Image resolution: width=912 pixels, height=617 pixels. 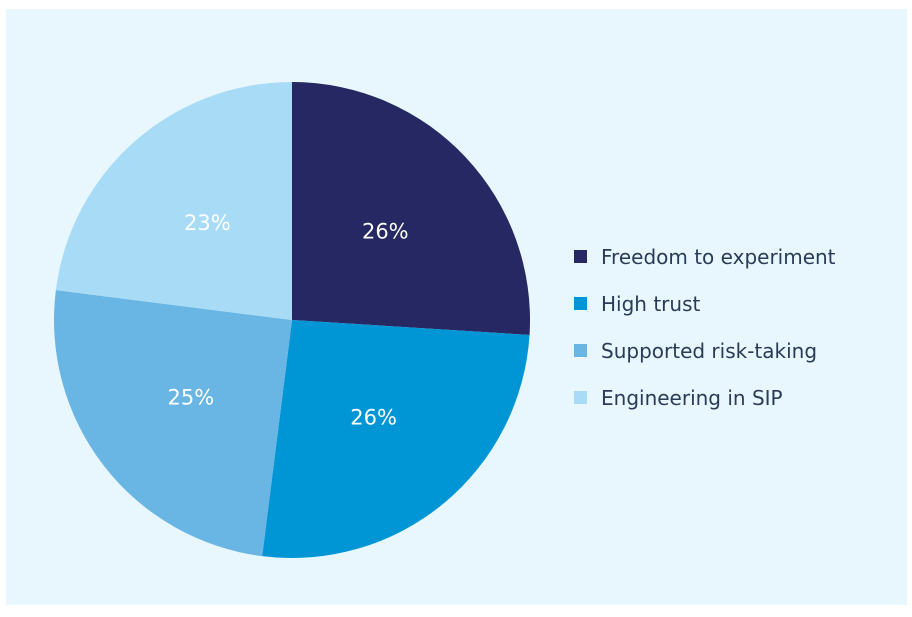 I want to click on legend-item-2: High trust, so click(x=705, y=303).